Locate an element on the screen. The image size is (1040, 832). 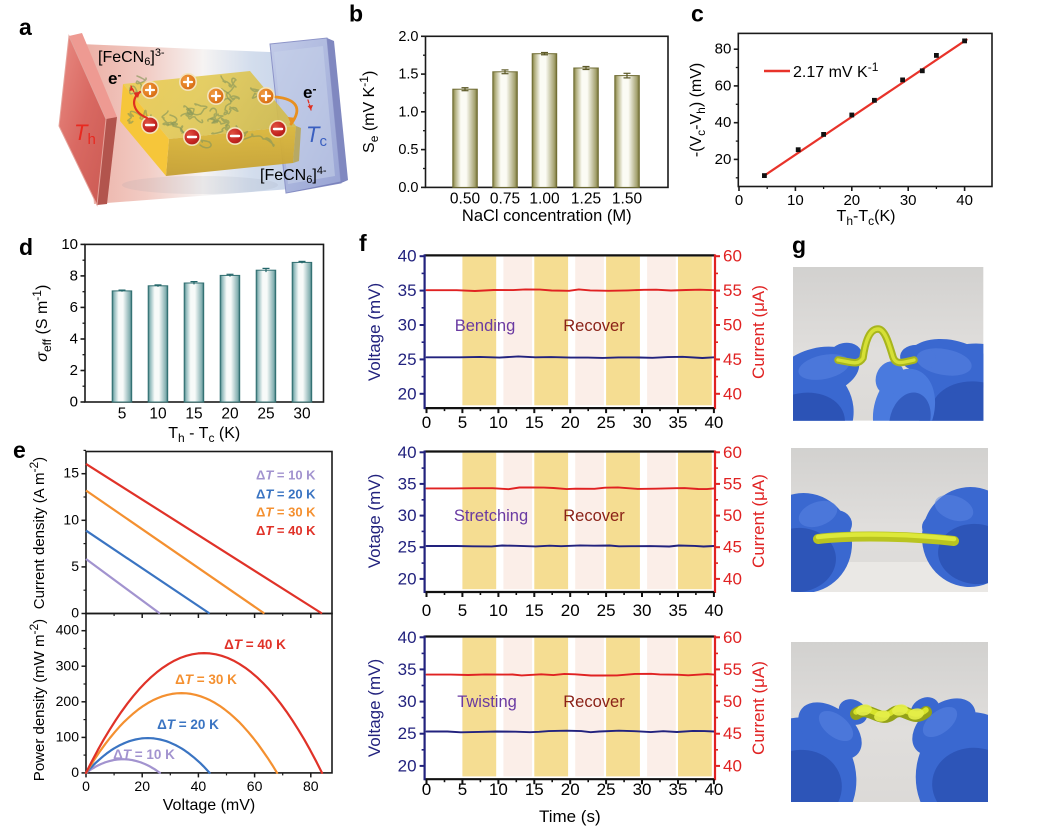
svg-text: Power density (mW m-2) is located at coordinates (37, 700).